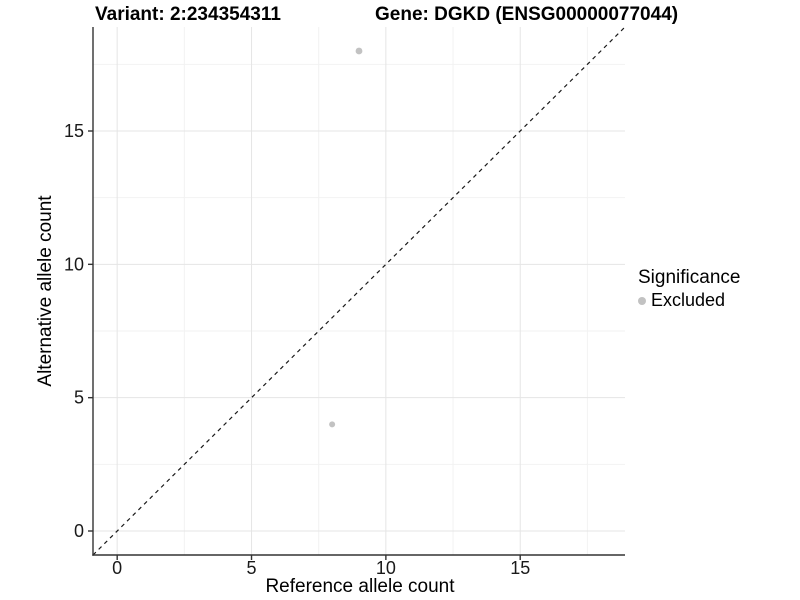 The height and width of the screenshot is (600, 800). I want to click on y-tick-label: 5, so click(79, 398).